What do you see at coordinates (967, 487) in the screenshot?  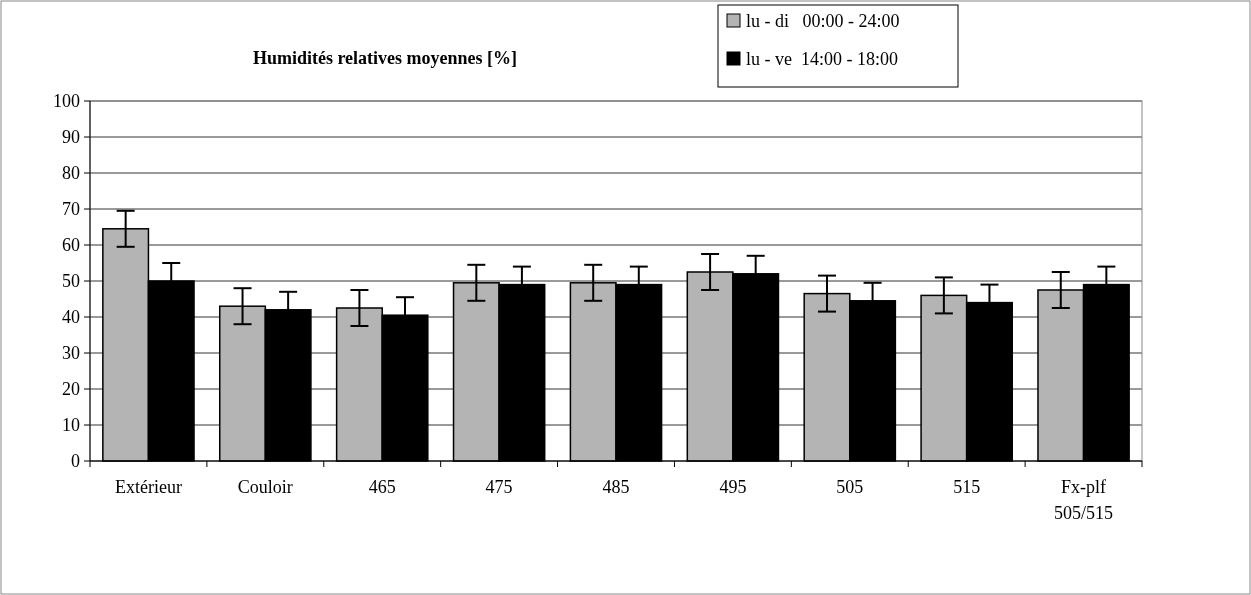 I see `x-tick-label: 515` at bounding box center [967, 487].